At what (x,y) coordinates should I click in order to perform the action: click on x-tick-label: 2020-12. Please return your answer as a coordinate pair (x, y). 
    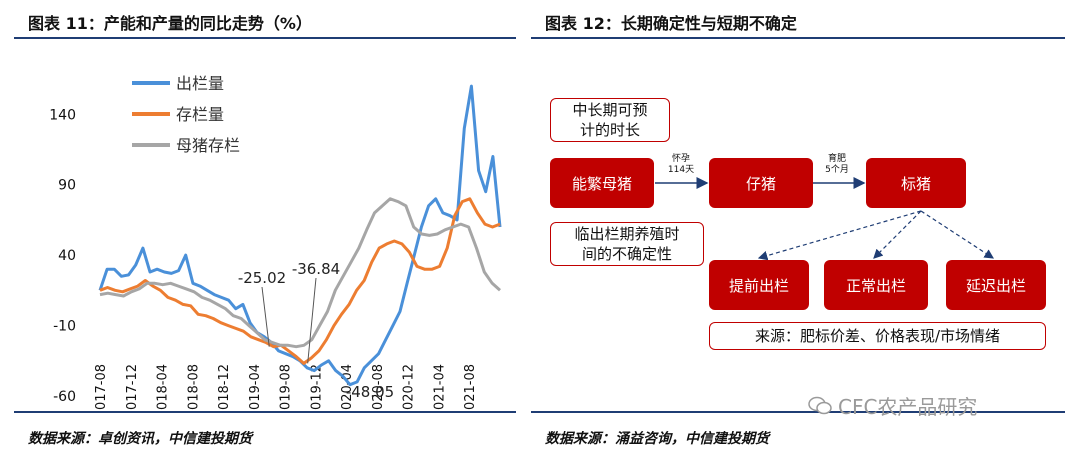
    Looking at the image, I should click on (409, 387).